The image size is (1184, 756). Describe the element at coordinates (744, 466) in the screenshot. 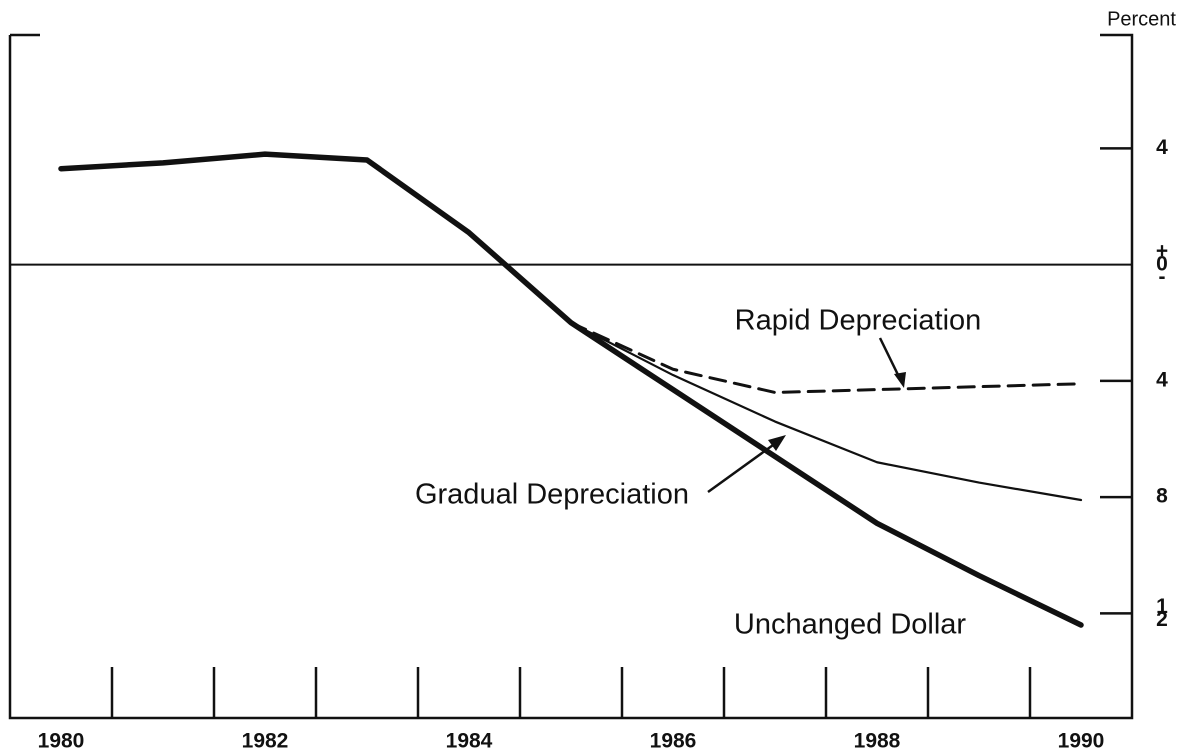

I see `arrow` at that location.